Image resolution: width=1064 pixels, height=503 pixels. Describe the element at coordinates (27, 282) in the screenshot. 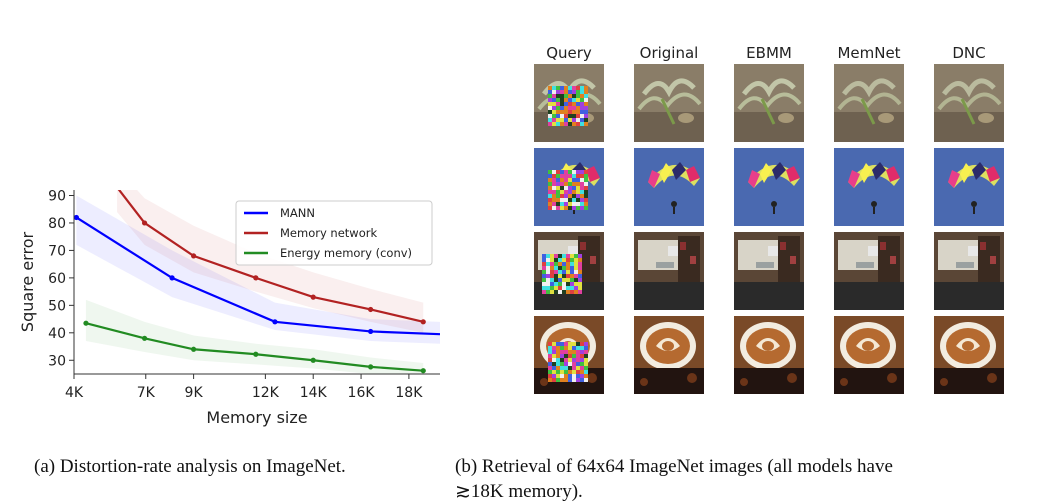

I see `y-axis-title: Square error` at that location.